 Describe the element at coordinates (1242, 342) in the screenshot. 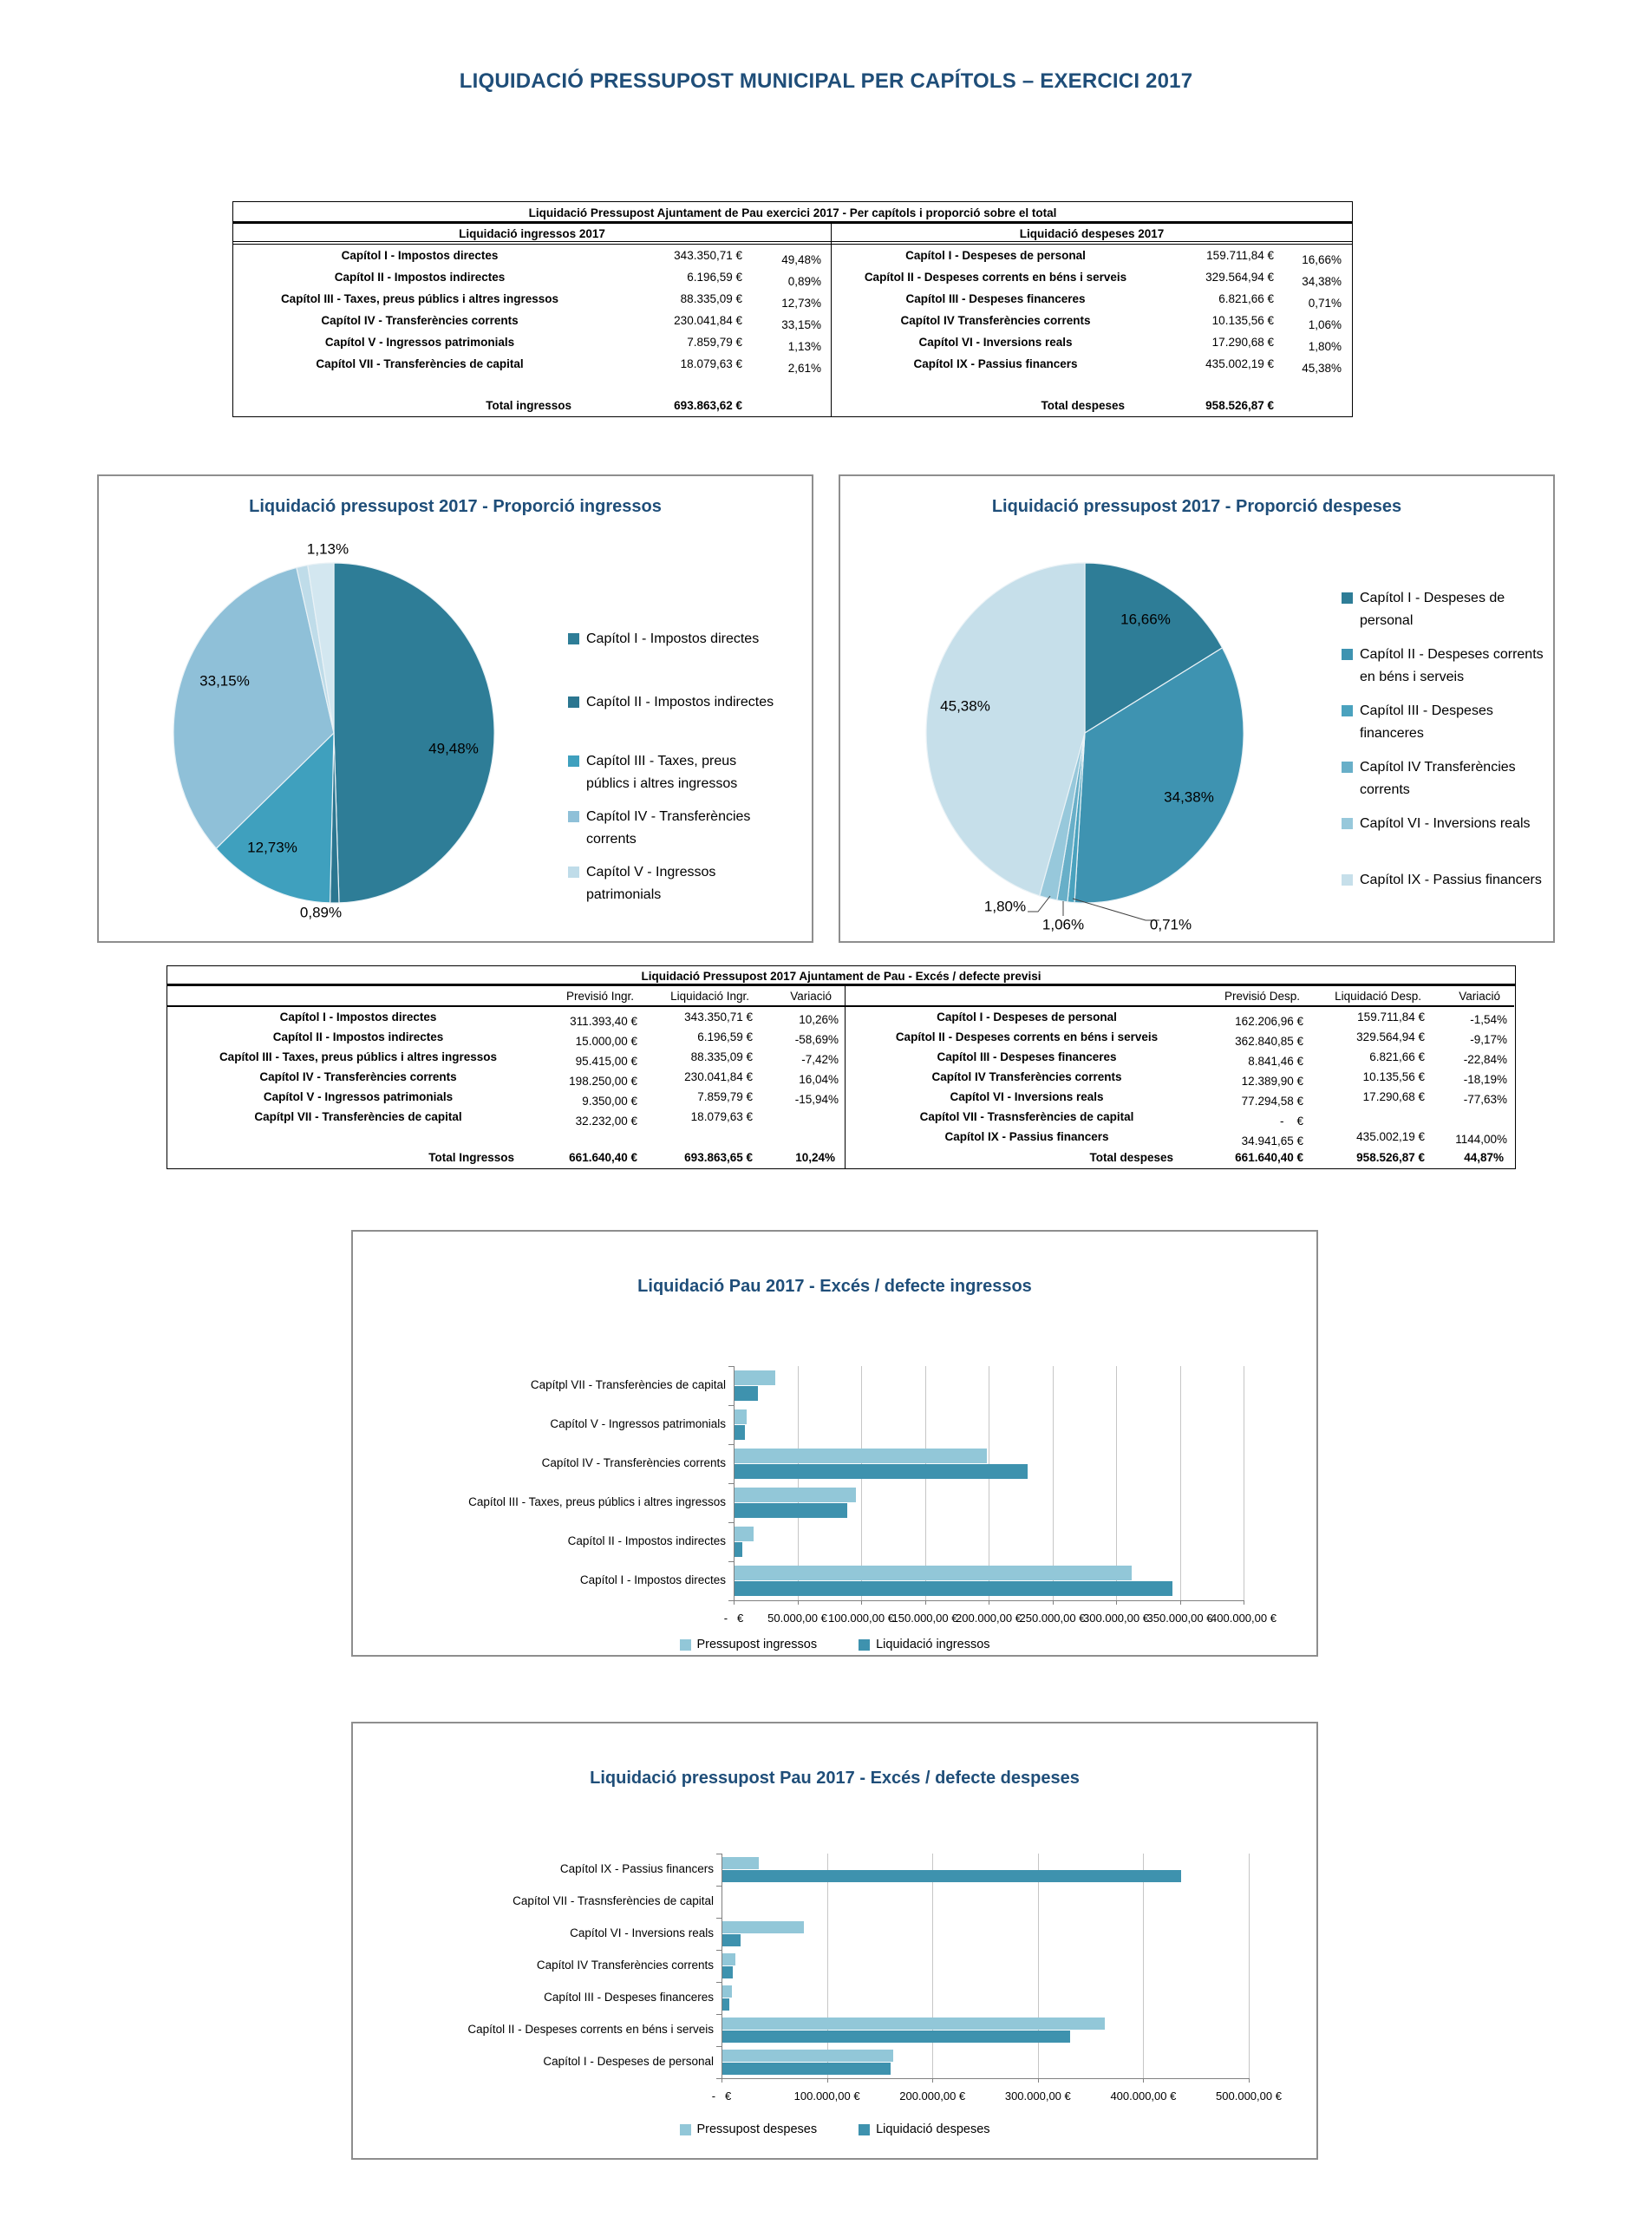

I see `row-amount: 17.290,68 €` at that location.